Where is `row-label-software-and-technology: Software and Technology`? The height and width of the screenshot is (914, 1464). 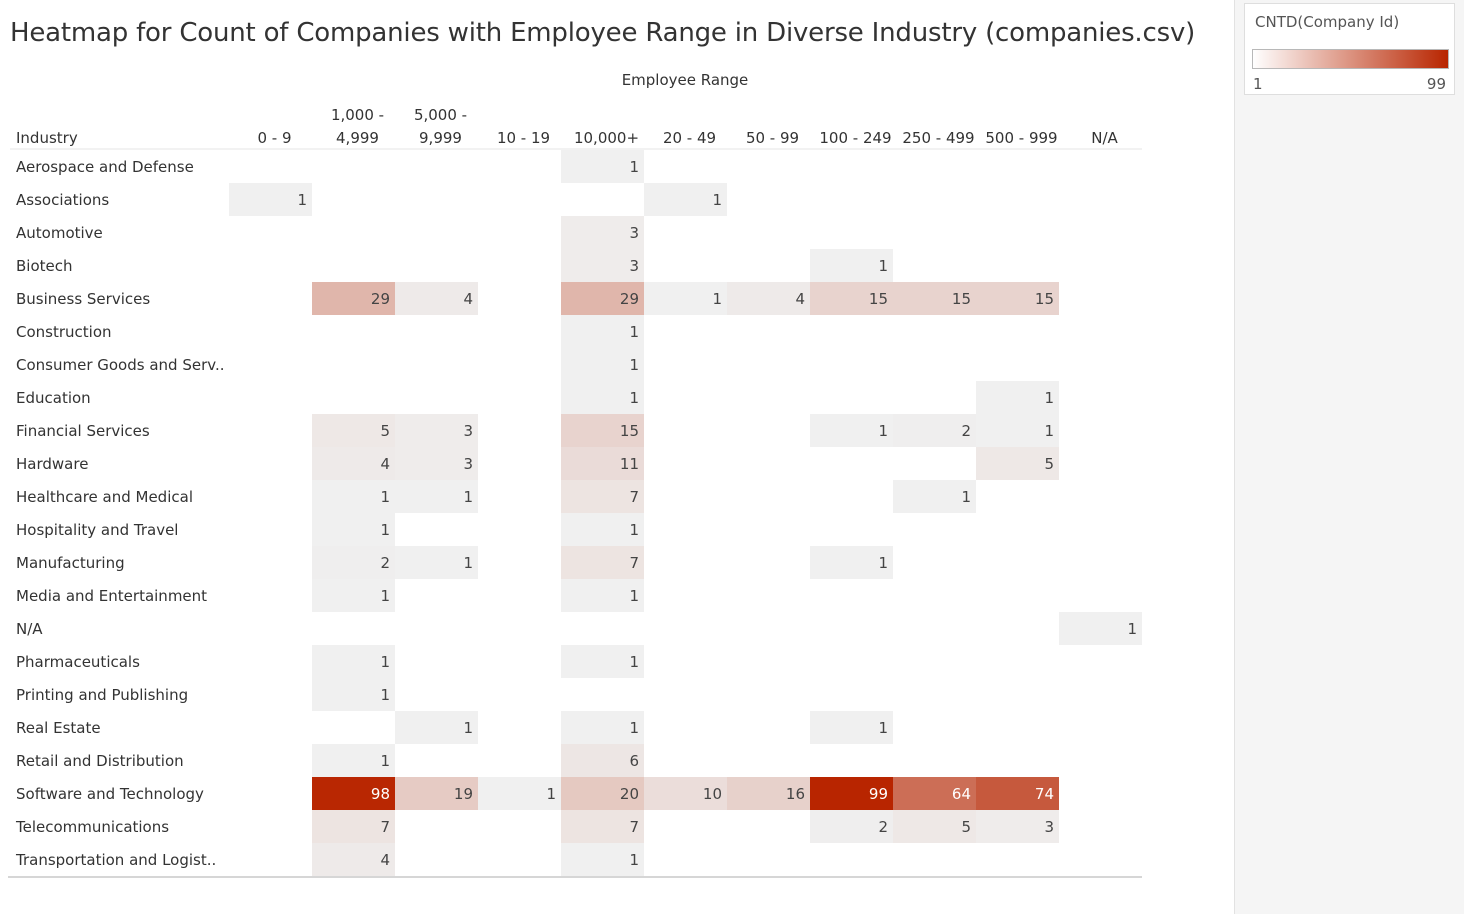 row-label-software-and-technology: Software and Technology is located at coordinates (110, 794).